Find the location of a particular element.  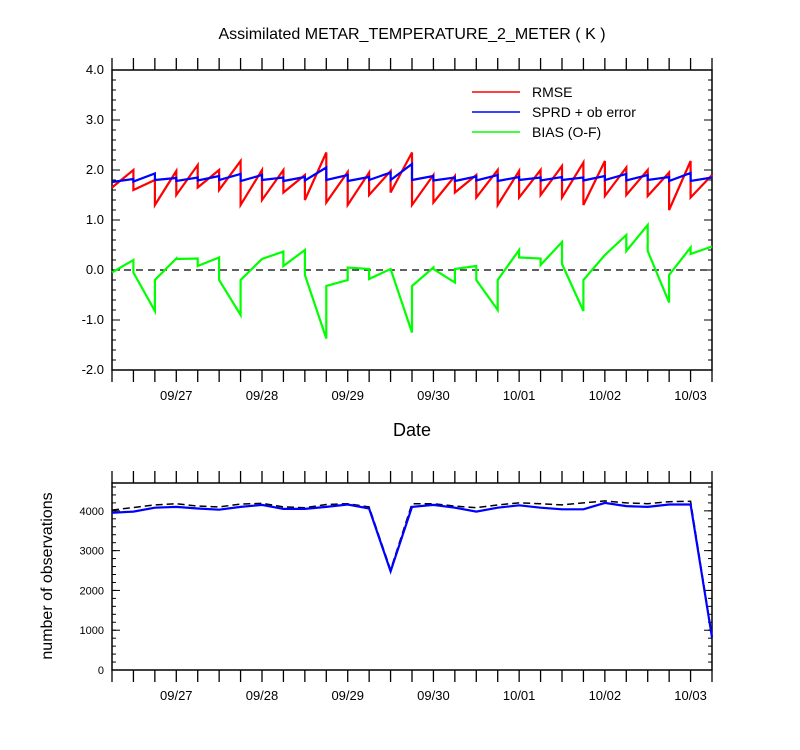

y-tick-label: 0.0 is located at coordinates (95, 269).